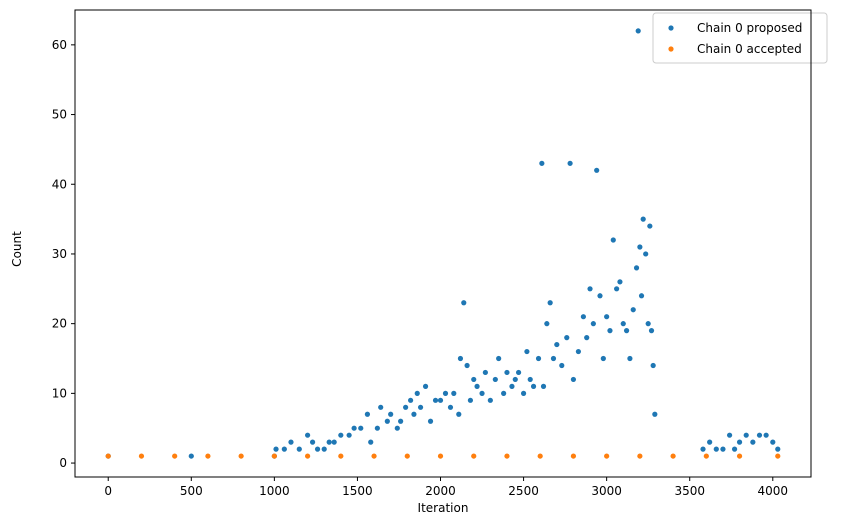 This screenshot has height=525, width=841. I want to click on x-tick-label: 1500, so click(357, 491).